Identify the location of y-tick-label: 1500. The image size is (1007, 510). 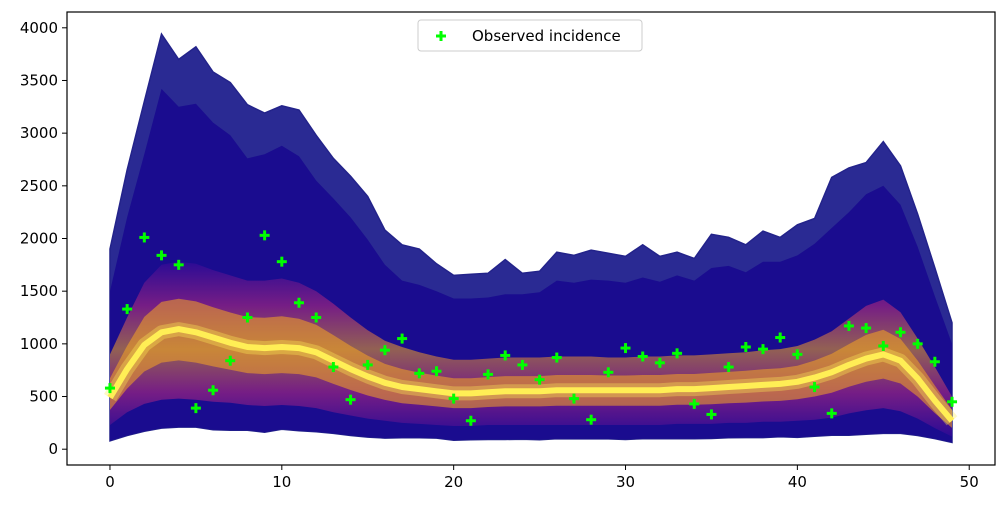
(39, 291).